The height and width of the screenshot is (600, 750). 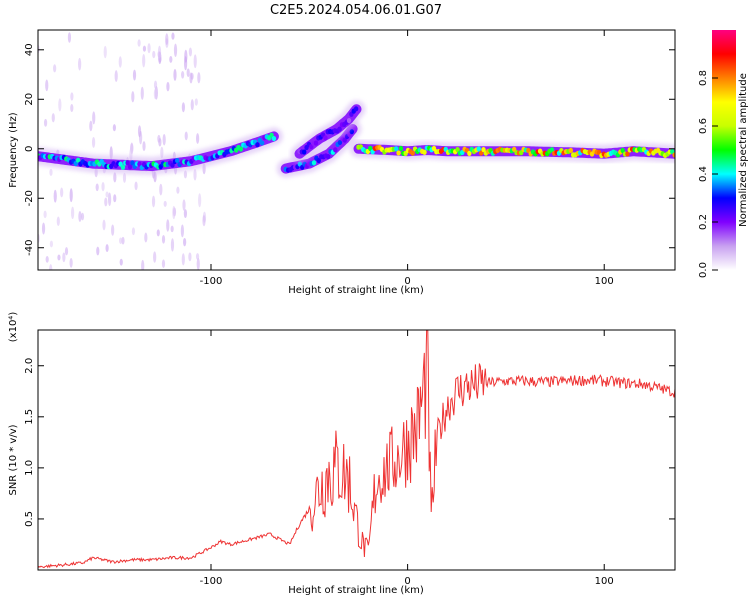 I want to click on x-tick-label: 100, so click(x=604, y=581).